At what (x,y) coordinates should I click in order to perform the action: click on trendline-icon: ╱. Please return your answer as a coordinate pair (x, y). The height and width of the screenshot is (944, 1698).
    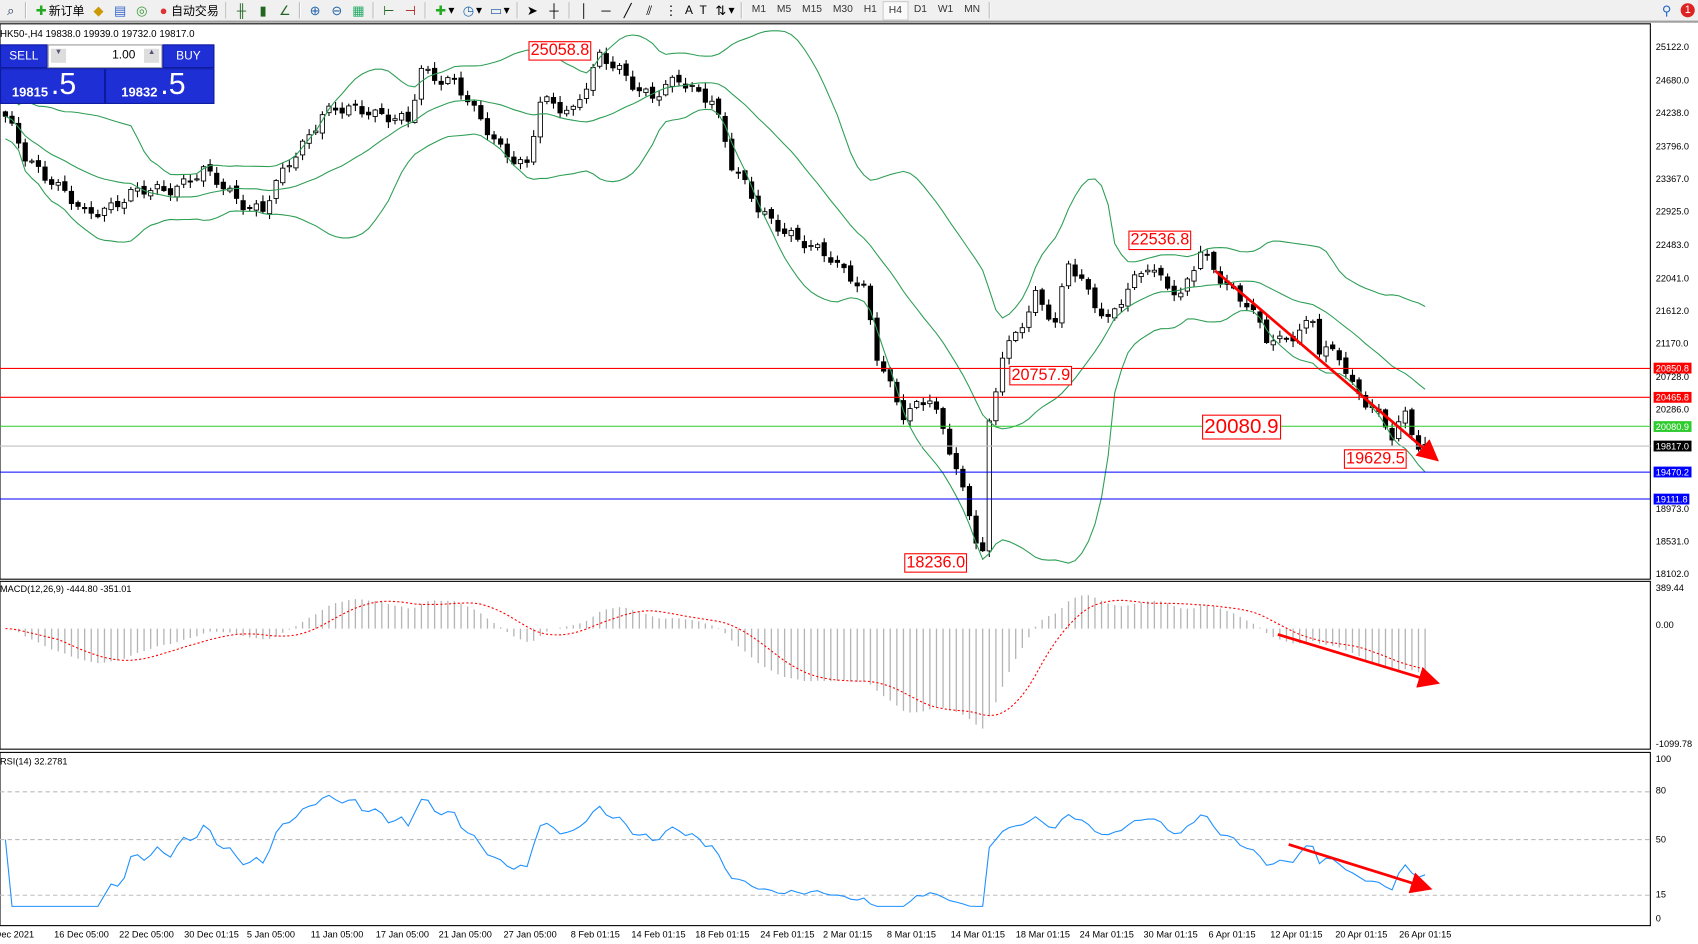
    Looking at the image, I should click on (627, 10).